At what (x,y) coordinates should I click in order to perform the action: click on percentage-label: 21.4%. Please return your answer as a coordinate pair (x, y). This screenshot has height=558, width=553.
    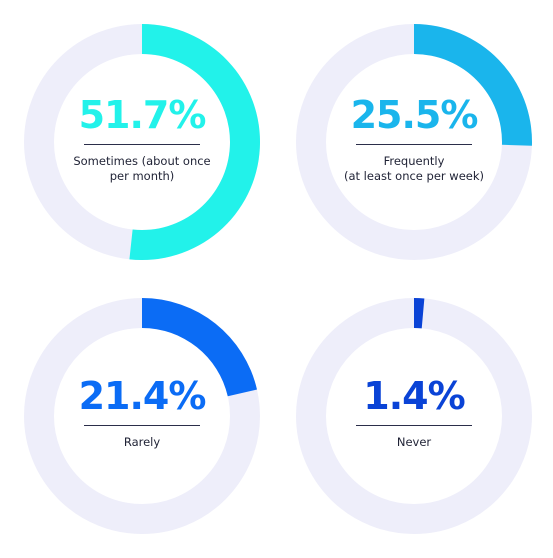
    Looking at the image, I should click on (142, 396).